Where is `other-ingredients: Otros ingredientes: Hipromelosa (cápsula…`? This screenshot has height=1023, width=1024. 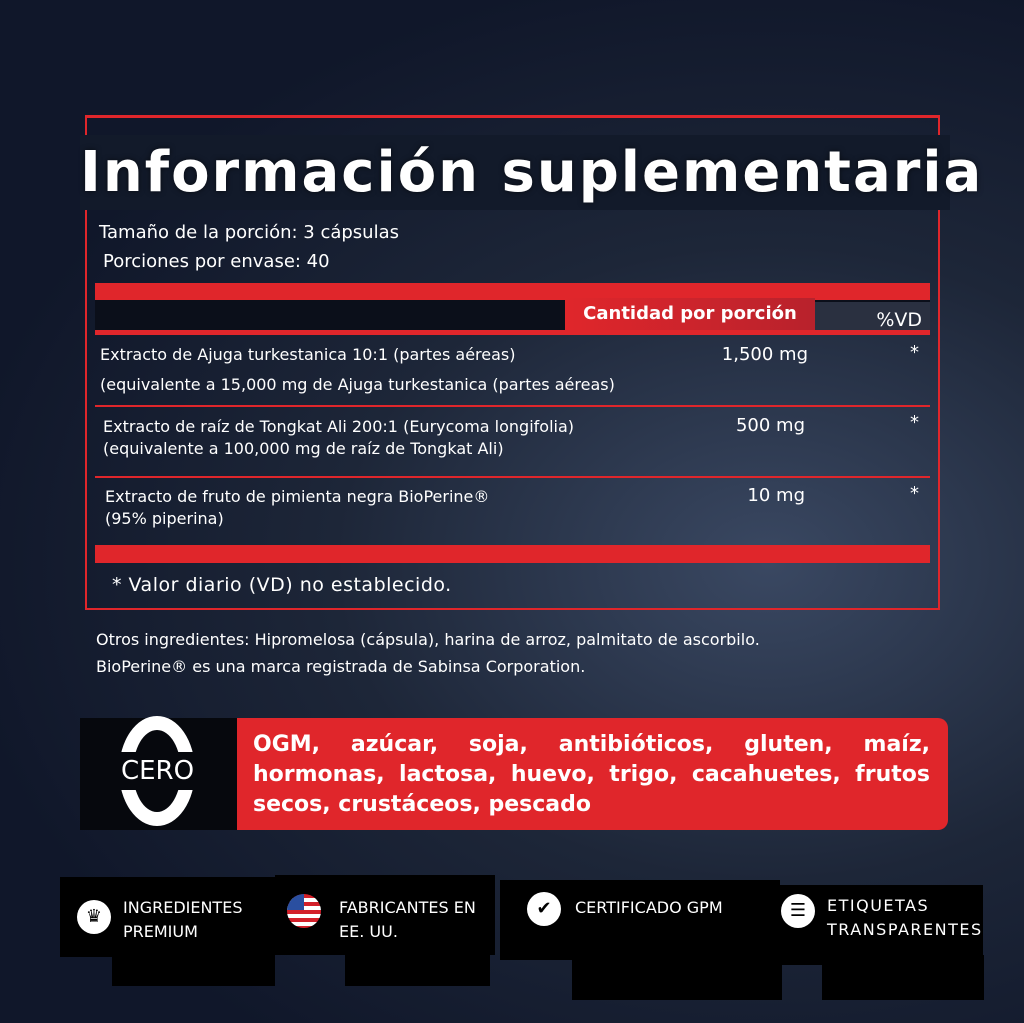
other-ingredients: Otros ingredientes: Hipromelosa (cápsula… is located at coordinates (428, 639).